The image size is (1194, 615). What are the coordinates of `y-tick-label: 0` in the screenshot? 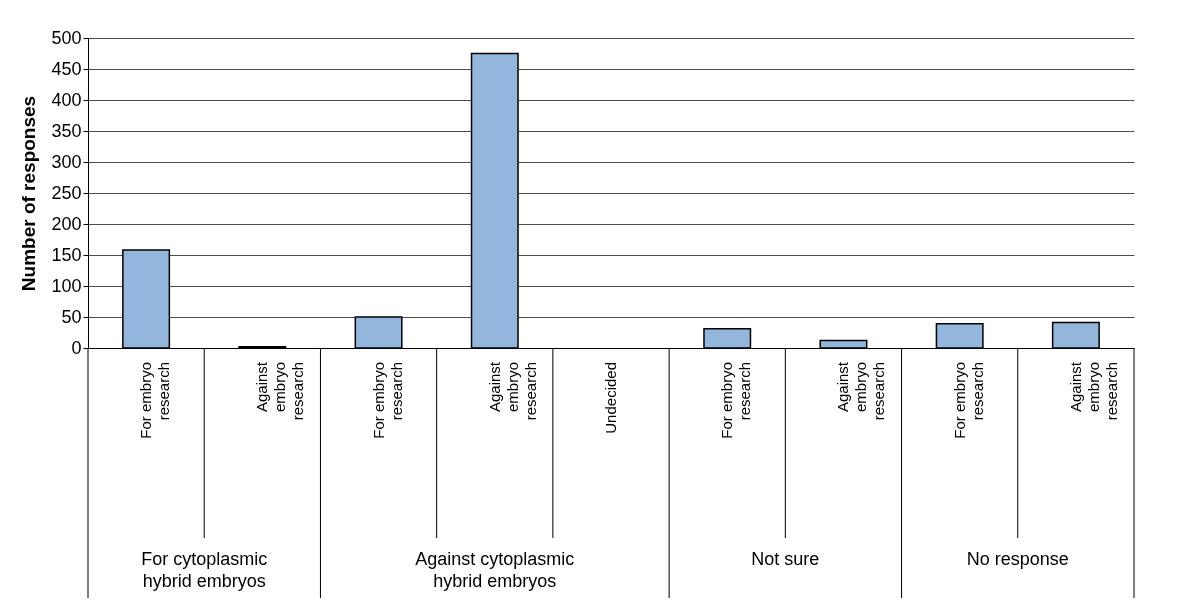 It's located at (76, 347).